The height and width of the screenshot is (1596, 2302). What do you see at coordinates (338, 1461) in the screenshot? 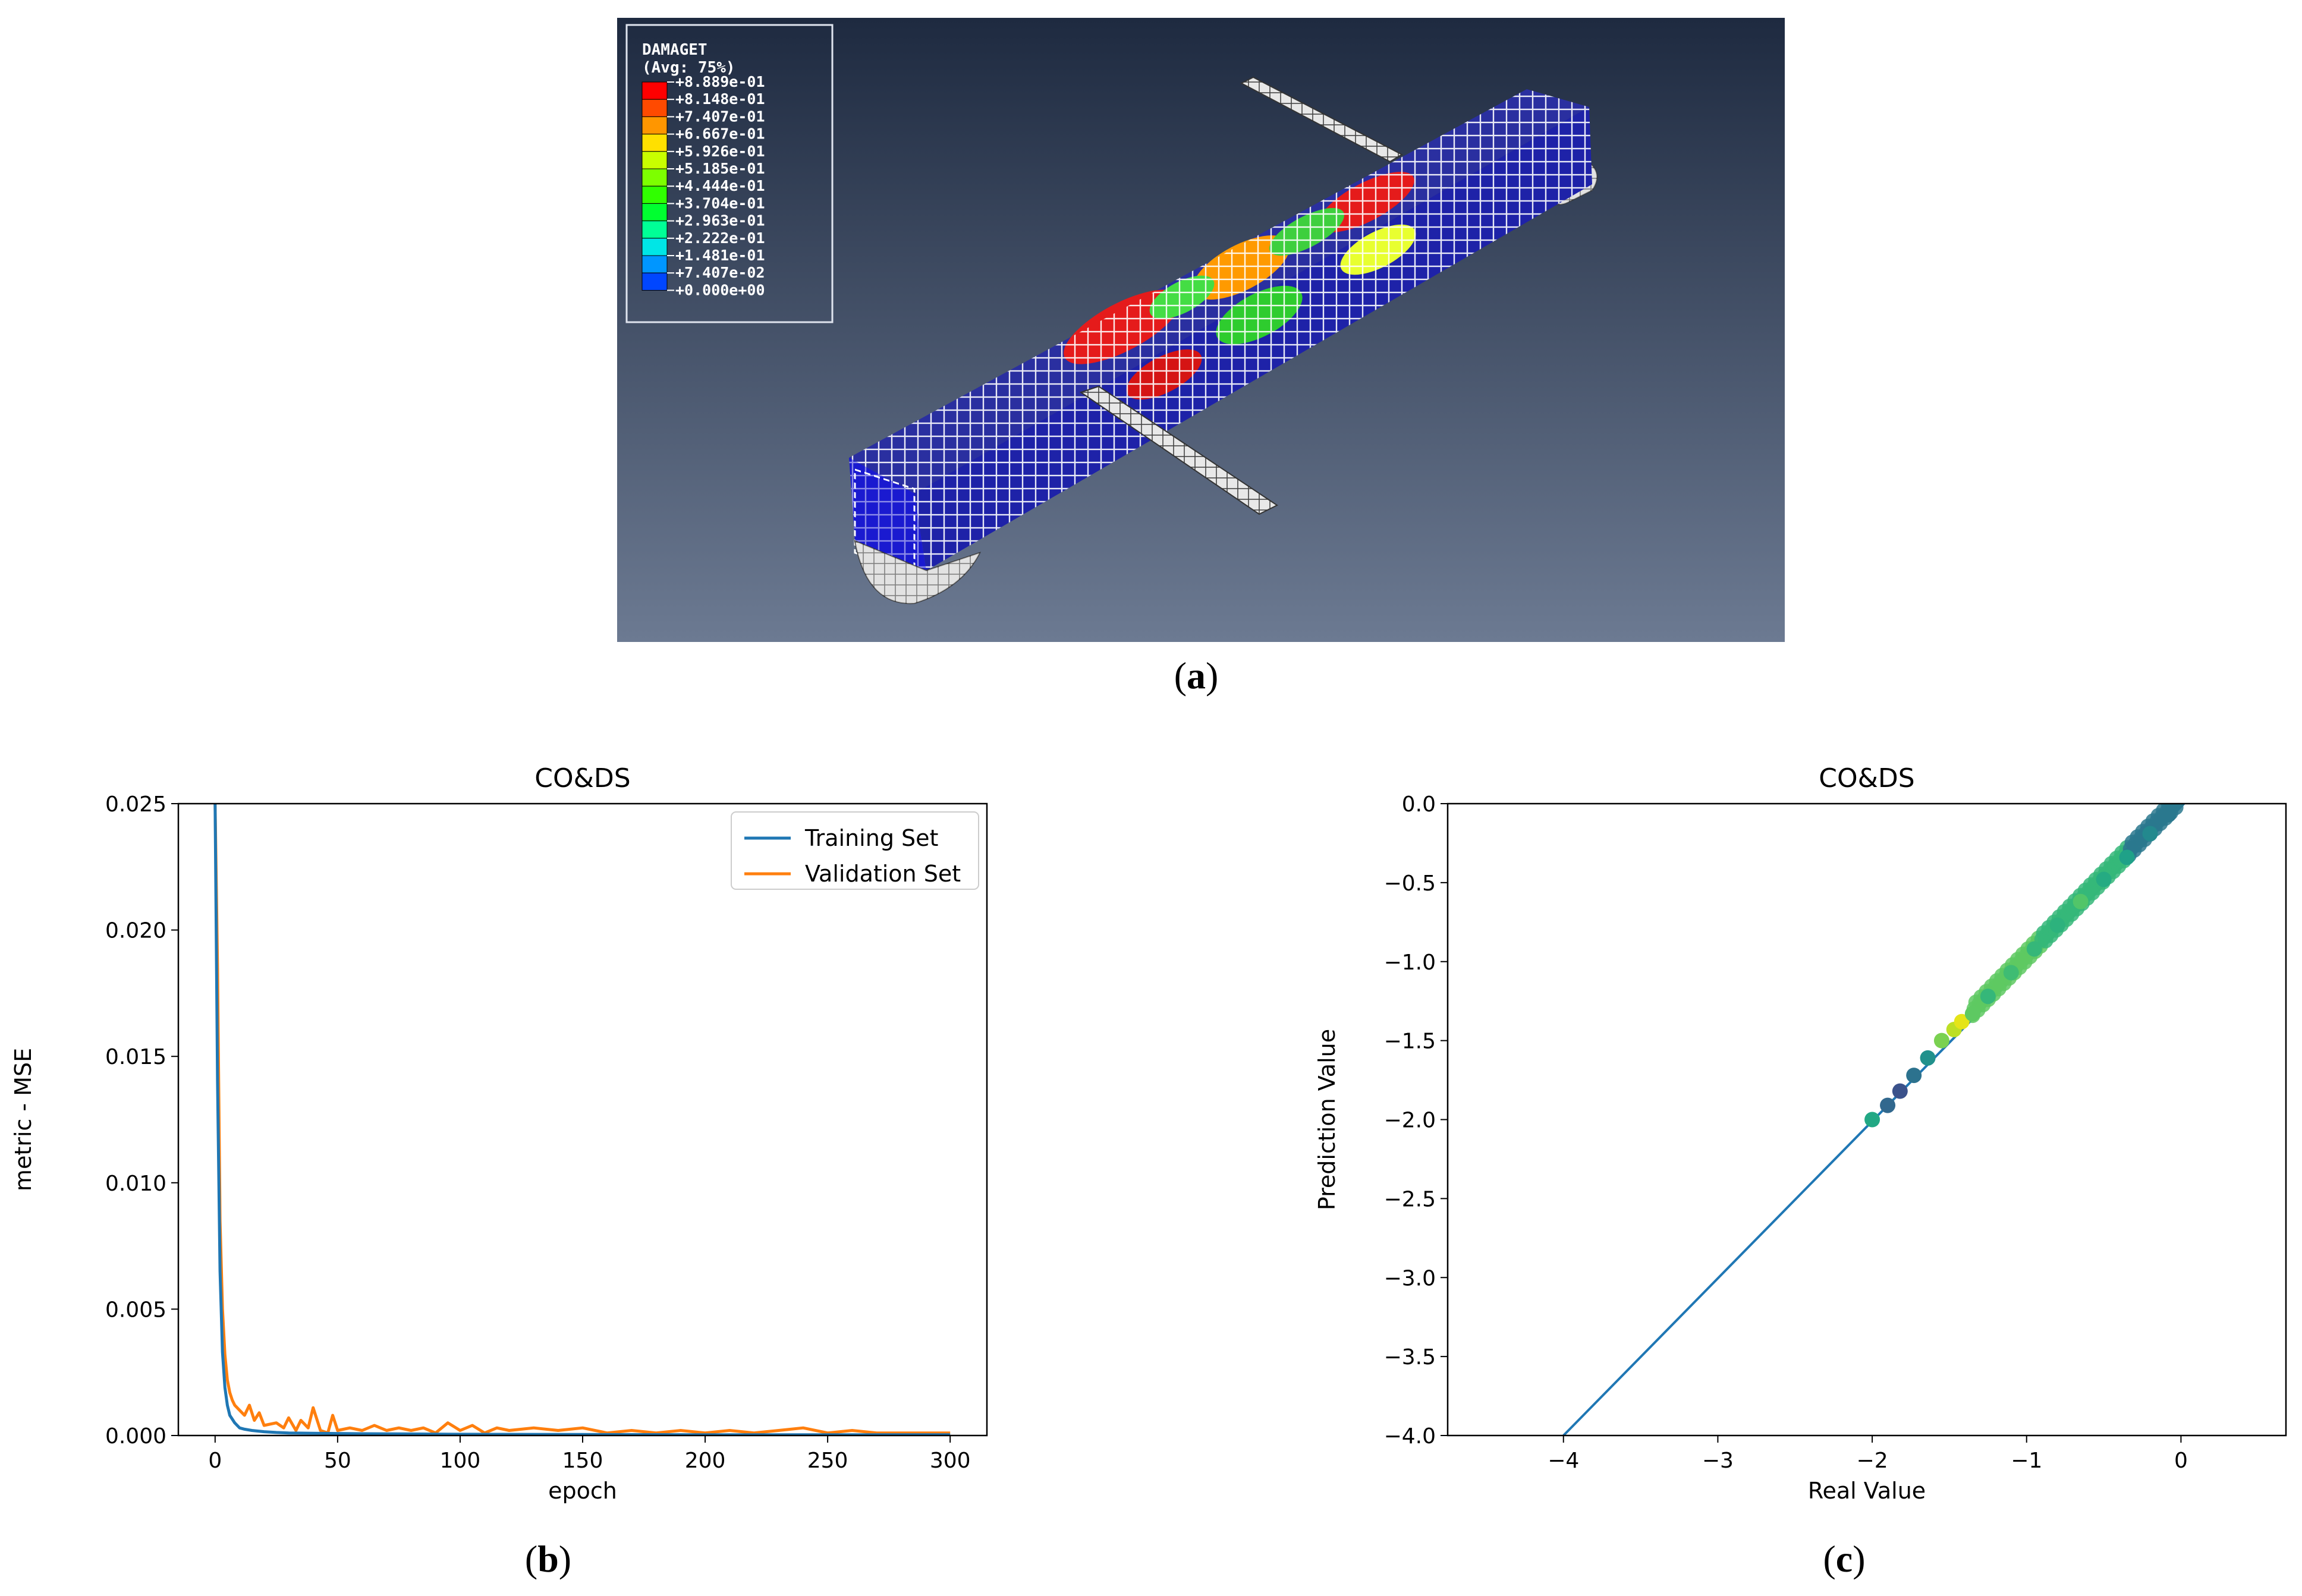
I see `x-tick-label: 50` at bounding box center [338, 1461].